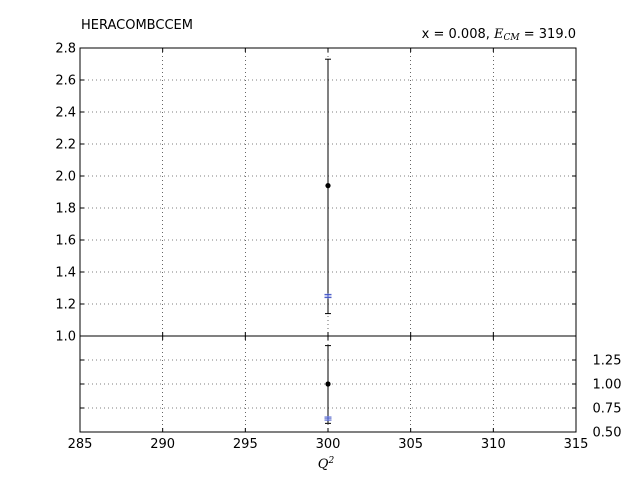 The image size is (640, 480). What do you see at coordinates (512, 38) in the screenshot?
I see `title-right-sub: CM` at bounding box center [512, 38].